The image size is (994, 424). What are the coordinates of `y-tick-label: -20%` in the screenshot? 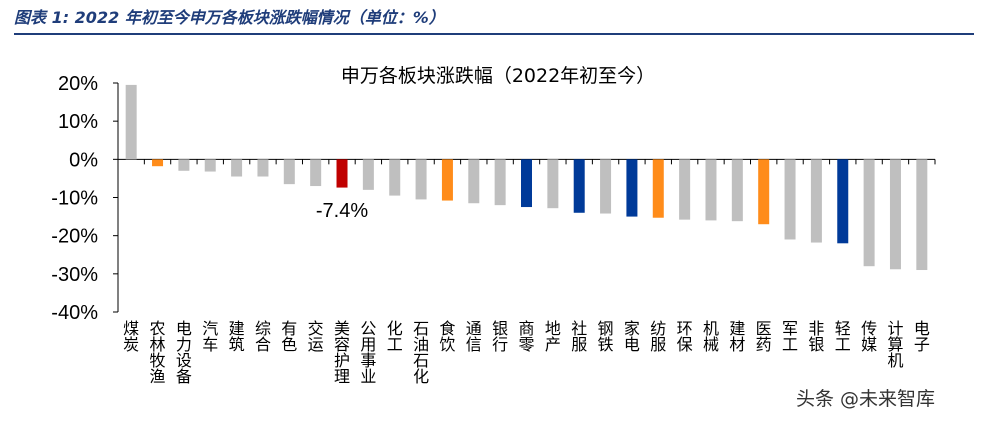 It's located at (74, 237).